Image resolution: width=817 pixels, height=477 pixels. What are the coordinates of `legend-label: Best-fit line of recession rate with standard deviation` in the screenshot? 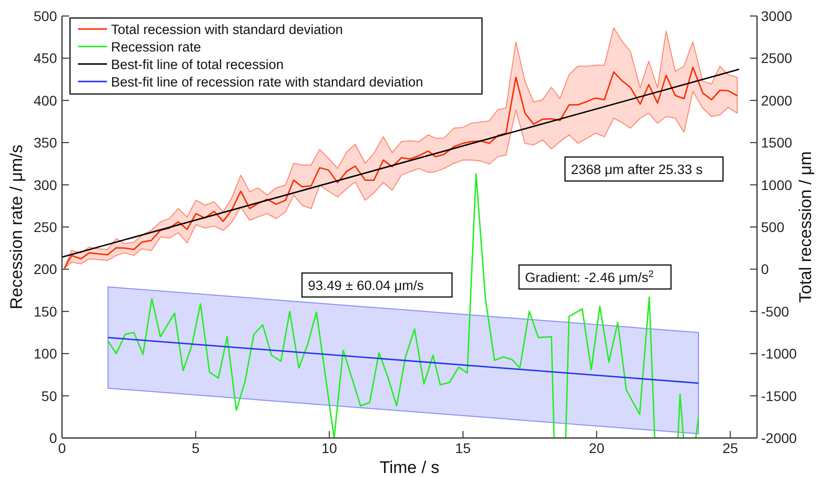 It's located at (267, 82).